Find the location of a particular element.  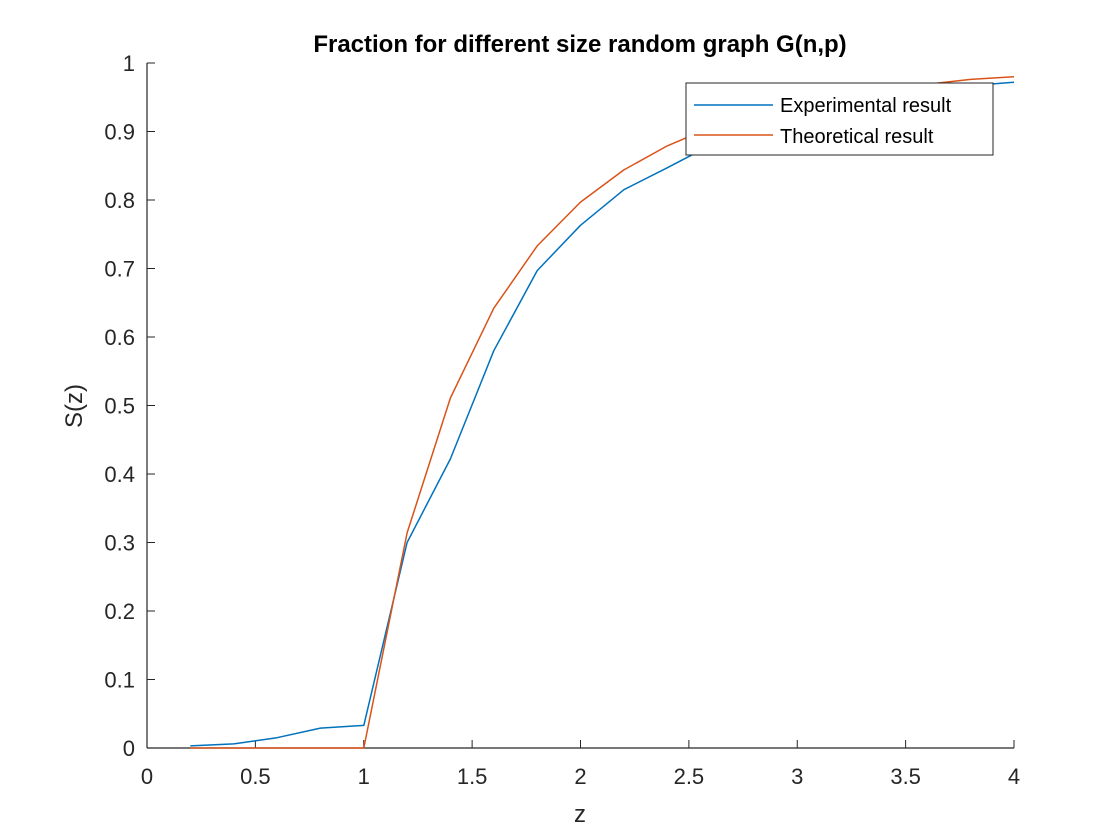

x-ticks: 0 0.5 1 1.5 2 2.5 3 3.5 4 is located at coordinates (580, 764).